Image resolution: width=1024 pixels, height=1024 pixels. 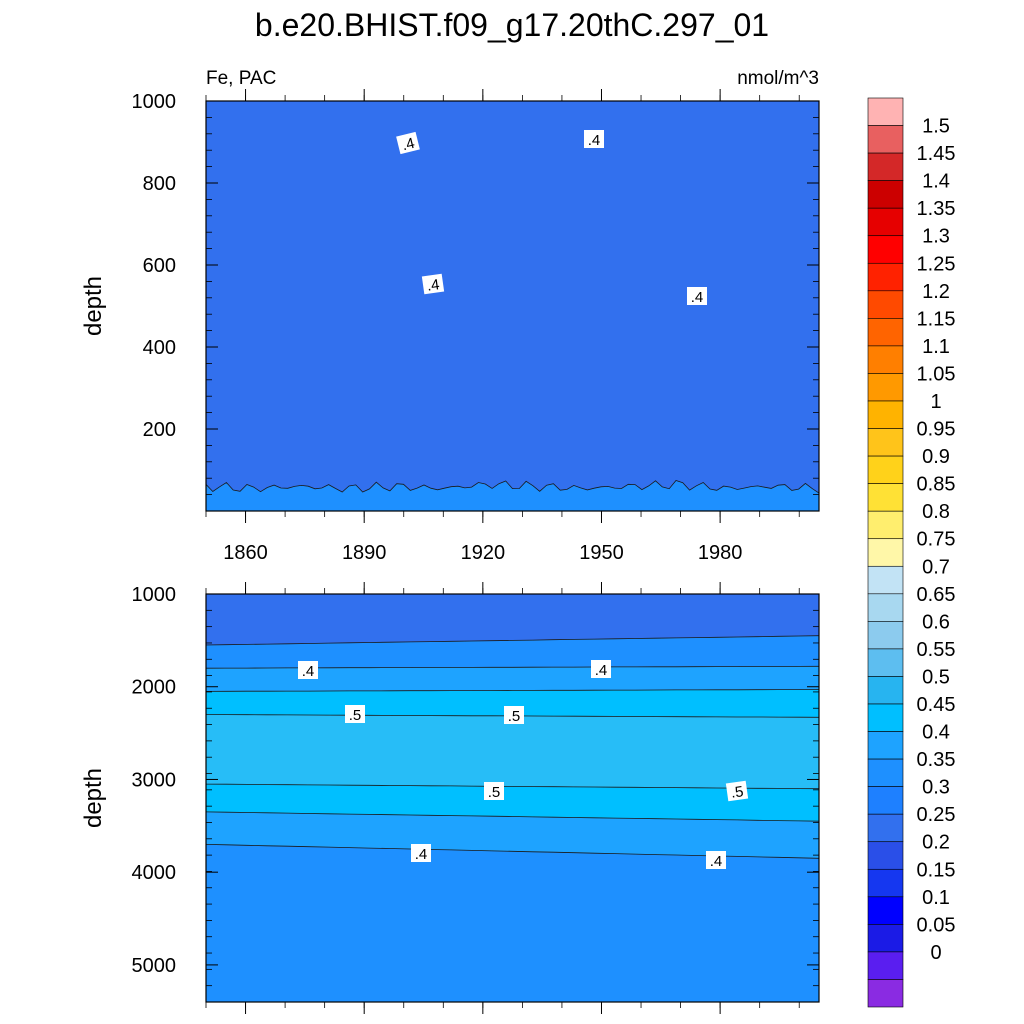 I want to click on colorbar-label: 0.25, so click(x=936, y=815).